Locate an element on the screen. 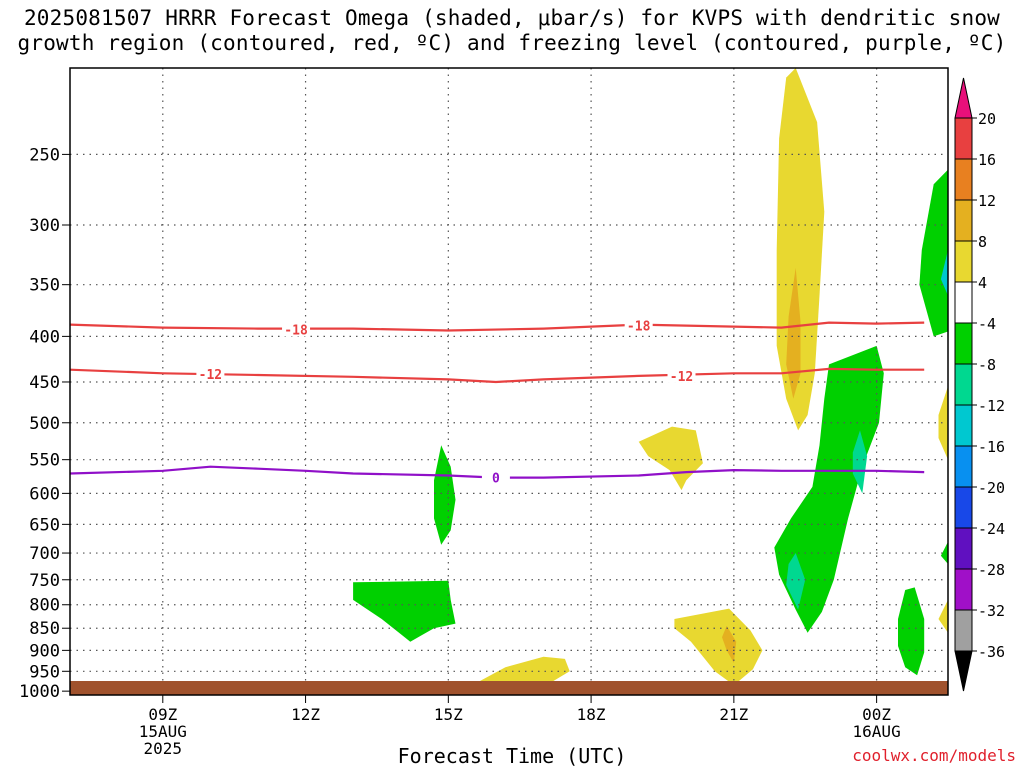 This screenshot has height=768, width=1024. ground-strip is located at coordinates (509, 688).